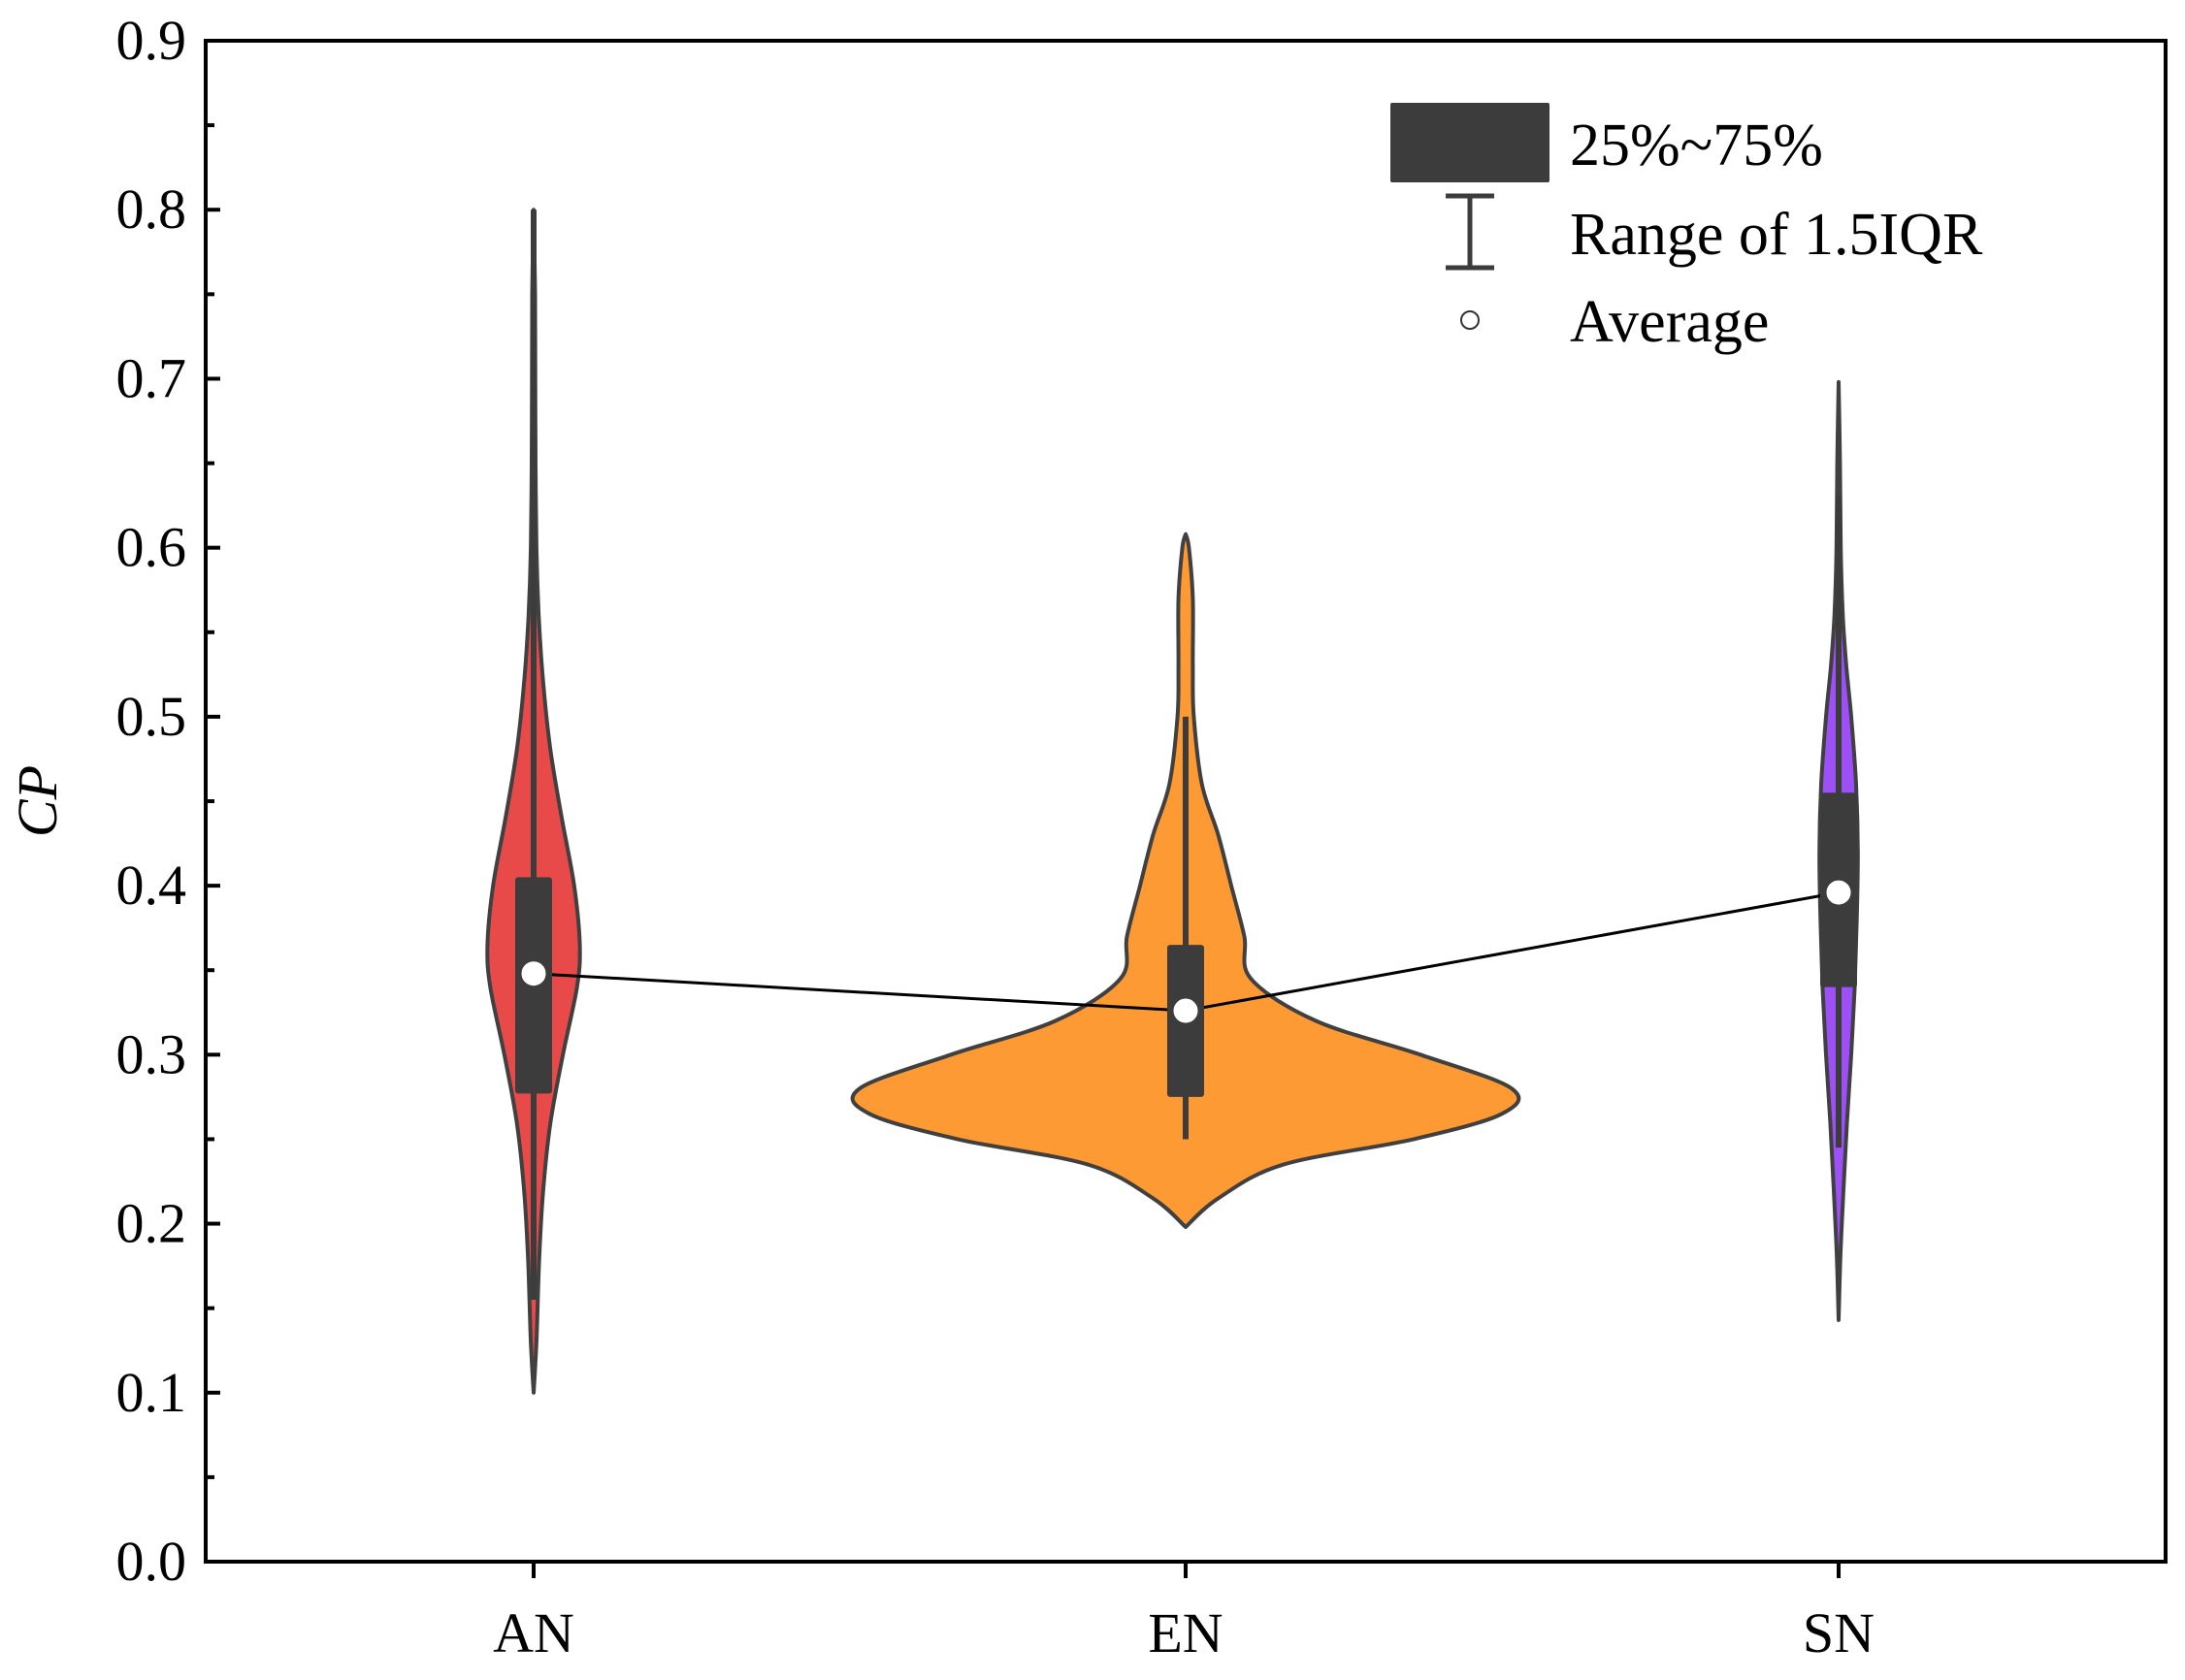 Image resolution: width=2185 pixels, height=1680 pixels. What do you see at coordinates (1839, 892) in the screenshot?
I see `mean-marker-sn` at bounding box center [1839, 892].